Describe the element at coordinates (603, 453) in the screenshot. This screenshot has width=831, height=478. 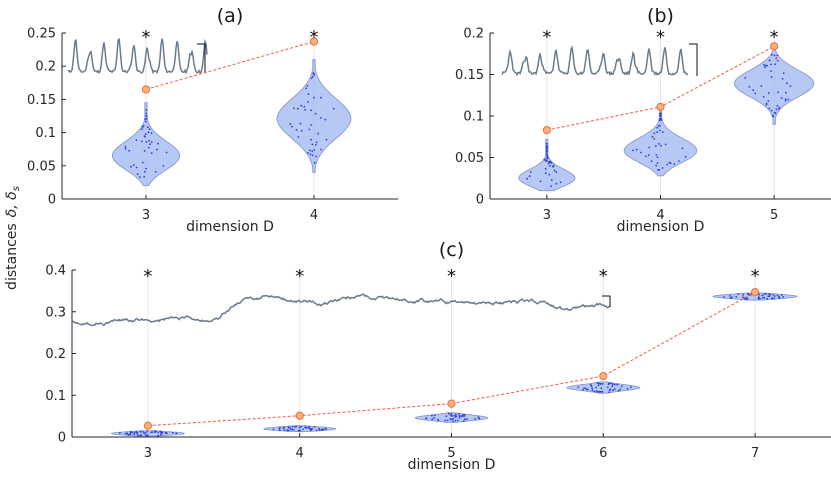
I see `x-tick-label: 6` at that location.